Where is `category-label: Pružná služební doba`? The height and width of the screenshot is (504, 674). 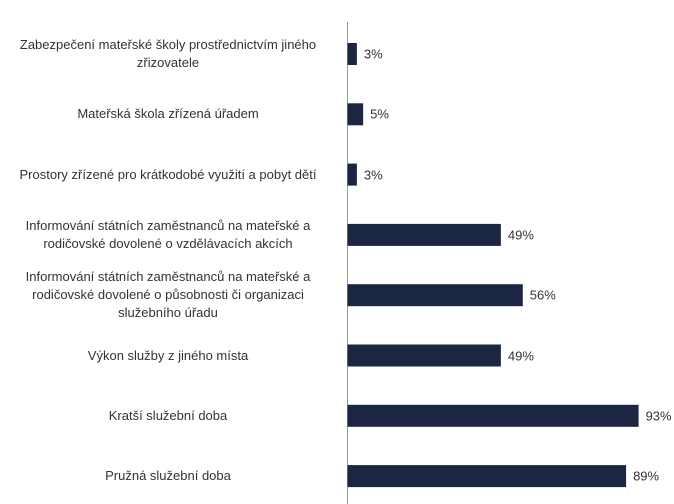
category-label: Pružná služební doba is located at coordinates (168, 476).